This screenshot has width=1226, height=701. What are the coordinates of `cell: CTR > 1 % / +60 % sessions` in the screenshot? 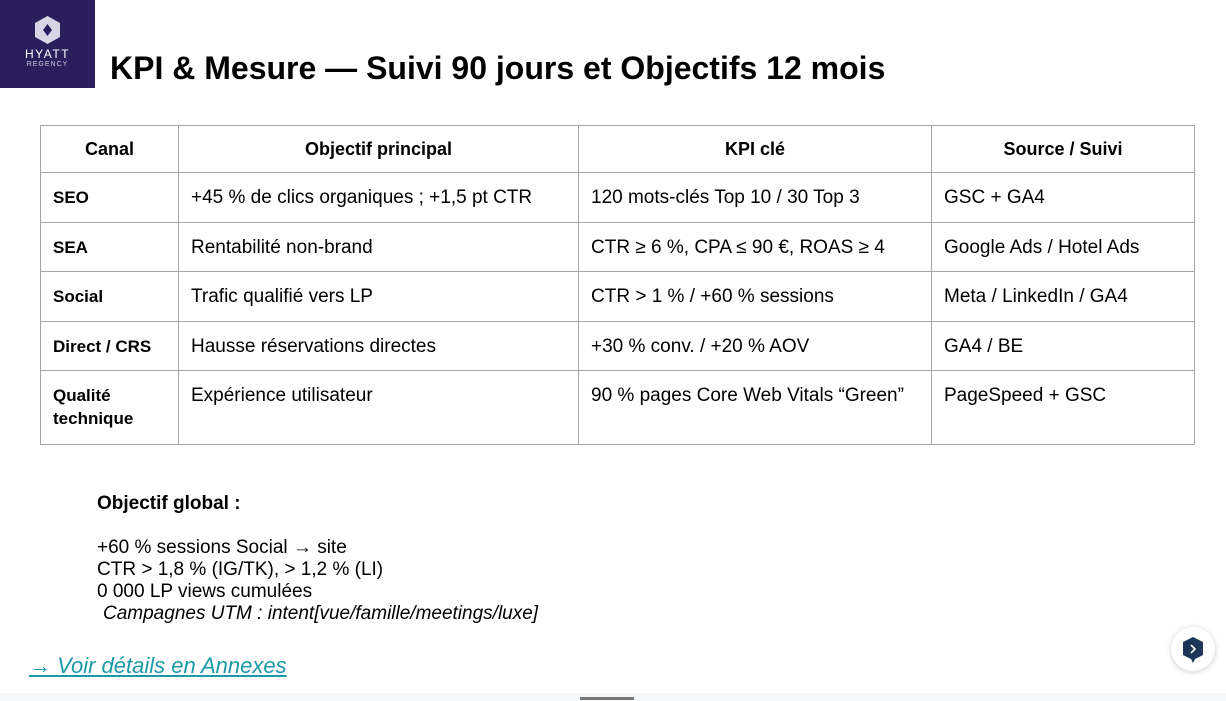 It's located at (755, 296).